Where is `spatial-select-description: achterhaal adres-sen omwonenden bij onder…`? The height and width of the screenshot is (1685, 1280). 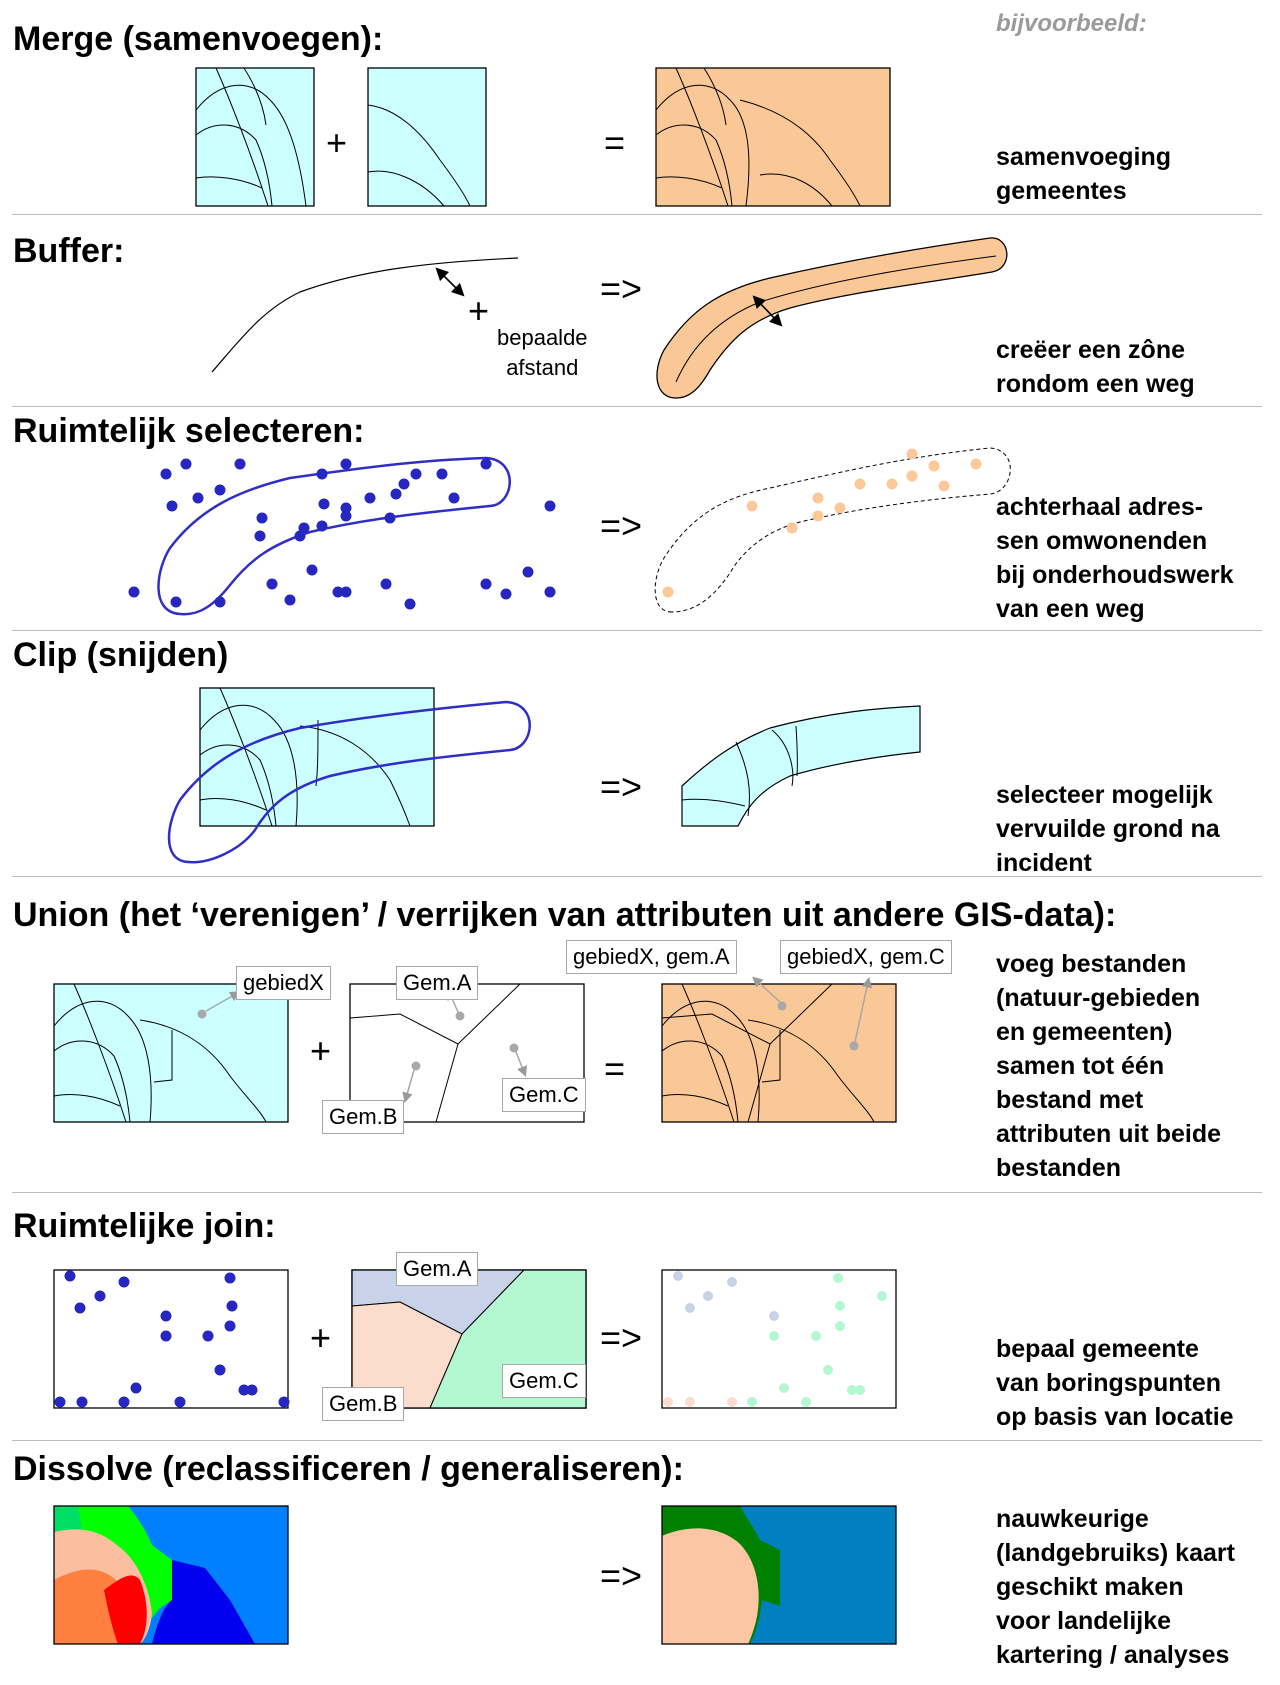 spatial-select-description: achterhaal adres-sen omwonenden bij onder… is located at coordinates (1115, 558).